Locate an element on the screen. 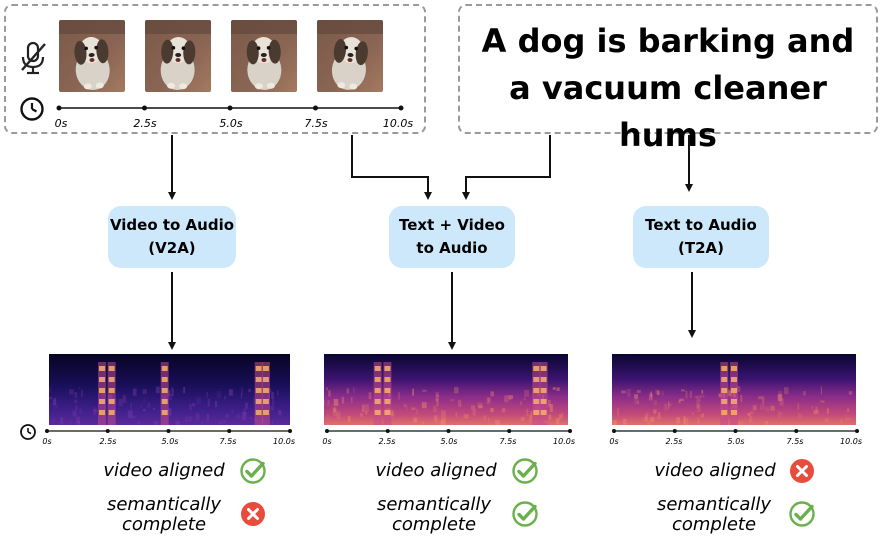  model-box-t2a: Text to Audio (T2A) is located at coordinates (701, 237).